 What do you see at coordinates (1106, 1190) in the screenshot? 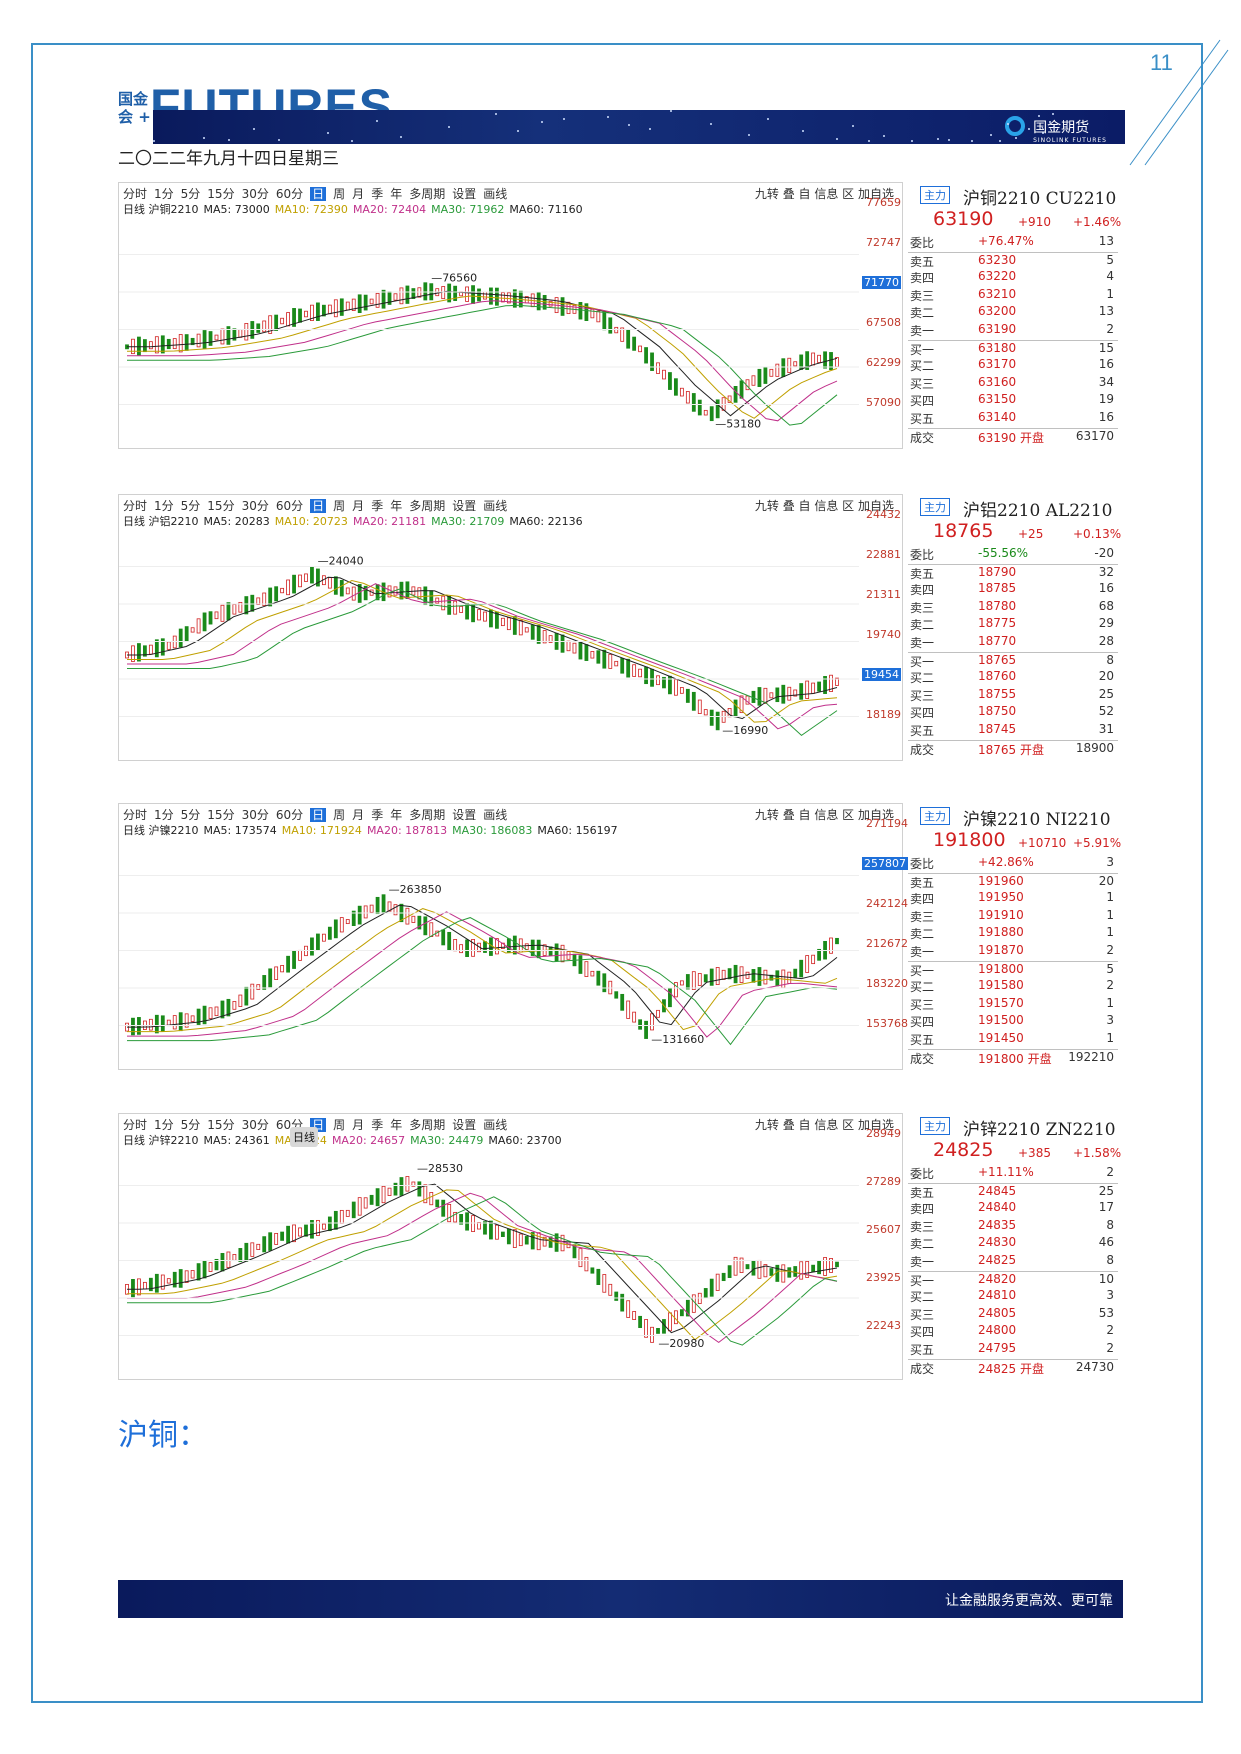
I see `row-volume: 25` at bounding box center [1106, 1190].